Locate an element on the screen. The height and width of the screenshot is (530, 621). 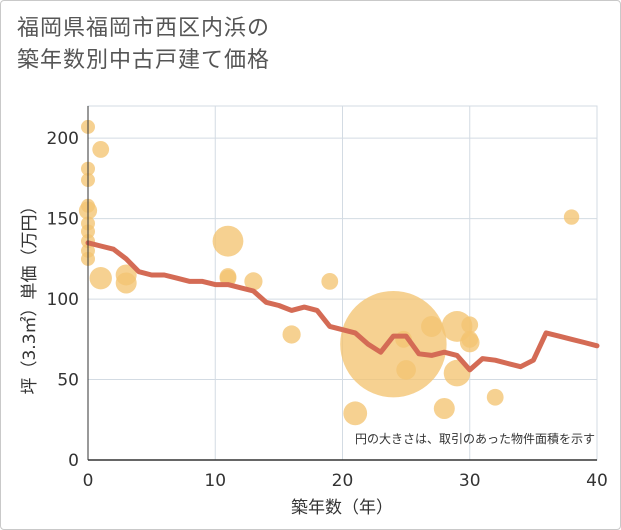
title-line-2: 築年数別中古戸建て価格 is located at coordinates (144, 60).